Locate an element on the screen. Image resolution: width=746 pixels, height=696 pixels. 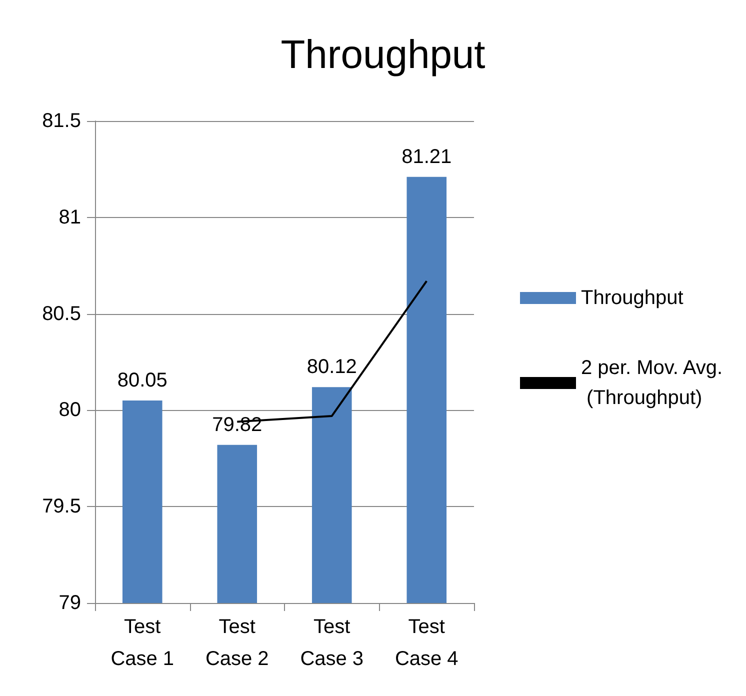
x-tick-label: Test Case 4 is located at coordinates (426, 643).